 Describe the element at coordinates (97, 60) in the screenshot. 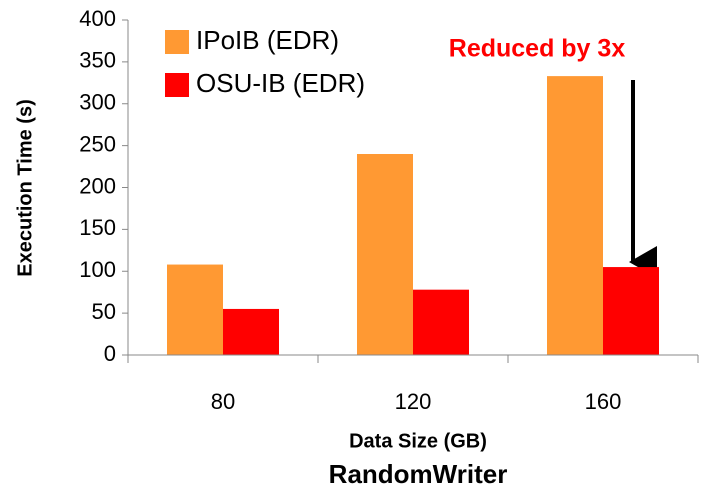

I see `y-tick-label: 350` at that location.